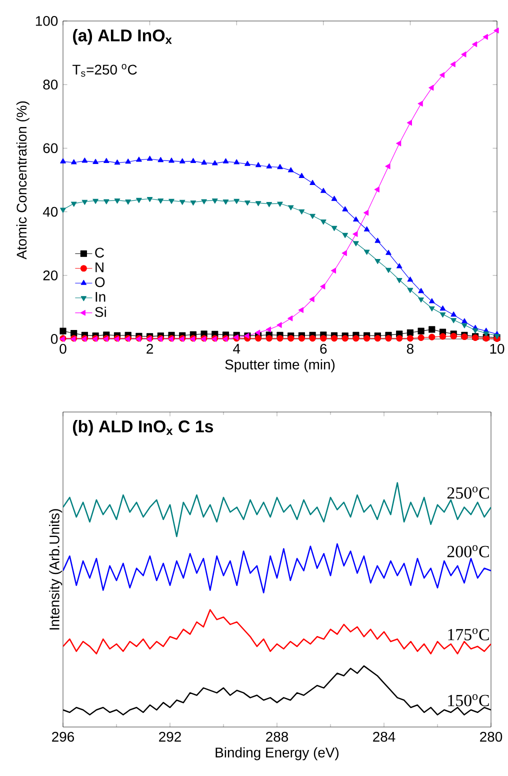 This screenshot has height=776, width=508. What do you see at coordinates (100, 311) in the screenshot?
I see `legend-label: Si` at bounding box center [100, 311].